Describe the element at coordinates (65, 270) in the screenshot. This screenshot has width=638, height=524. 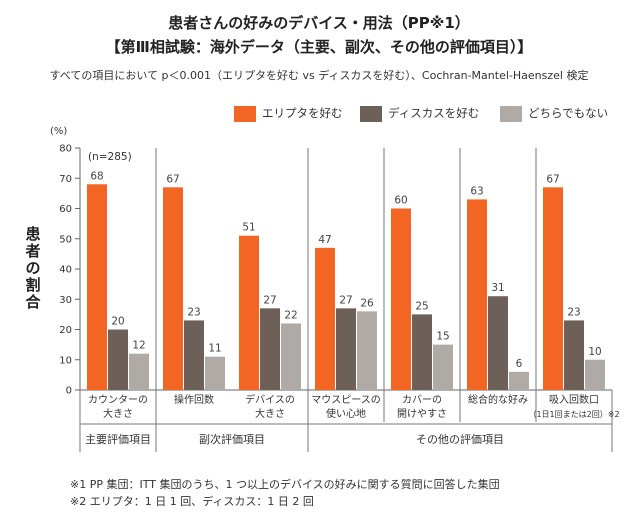
I see `y-tick-label: 40` at that location.